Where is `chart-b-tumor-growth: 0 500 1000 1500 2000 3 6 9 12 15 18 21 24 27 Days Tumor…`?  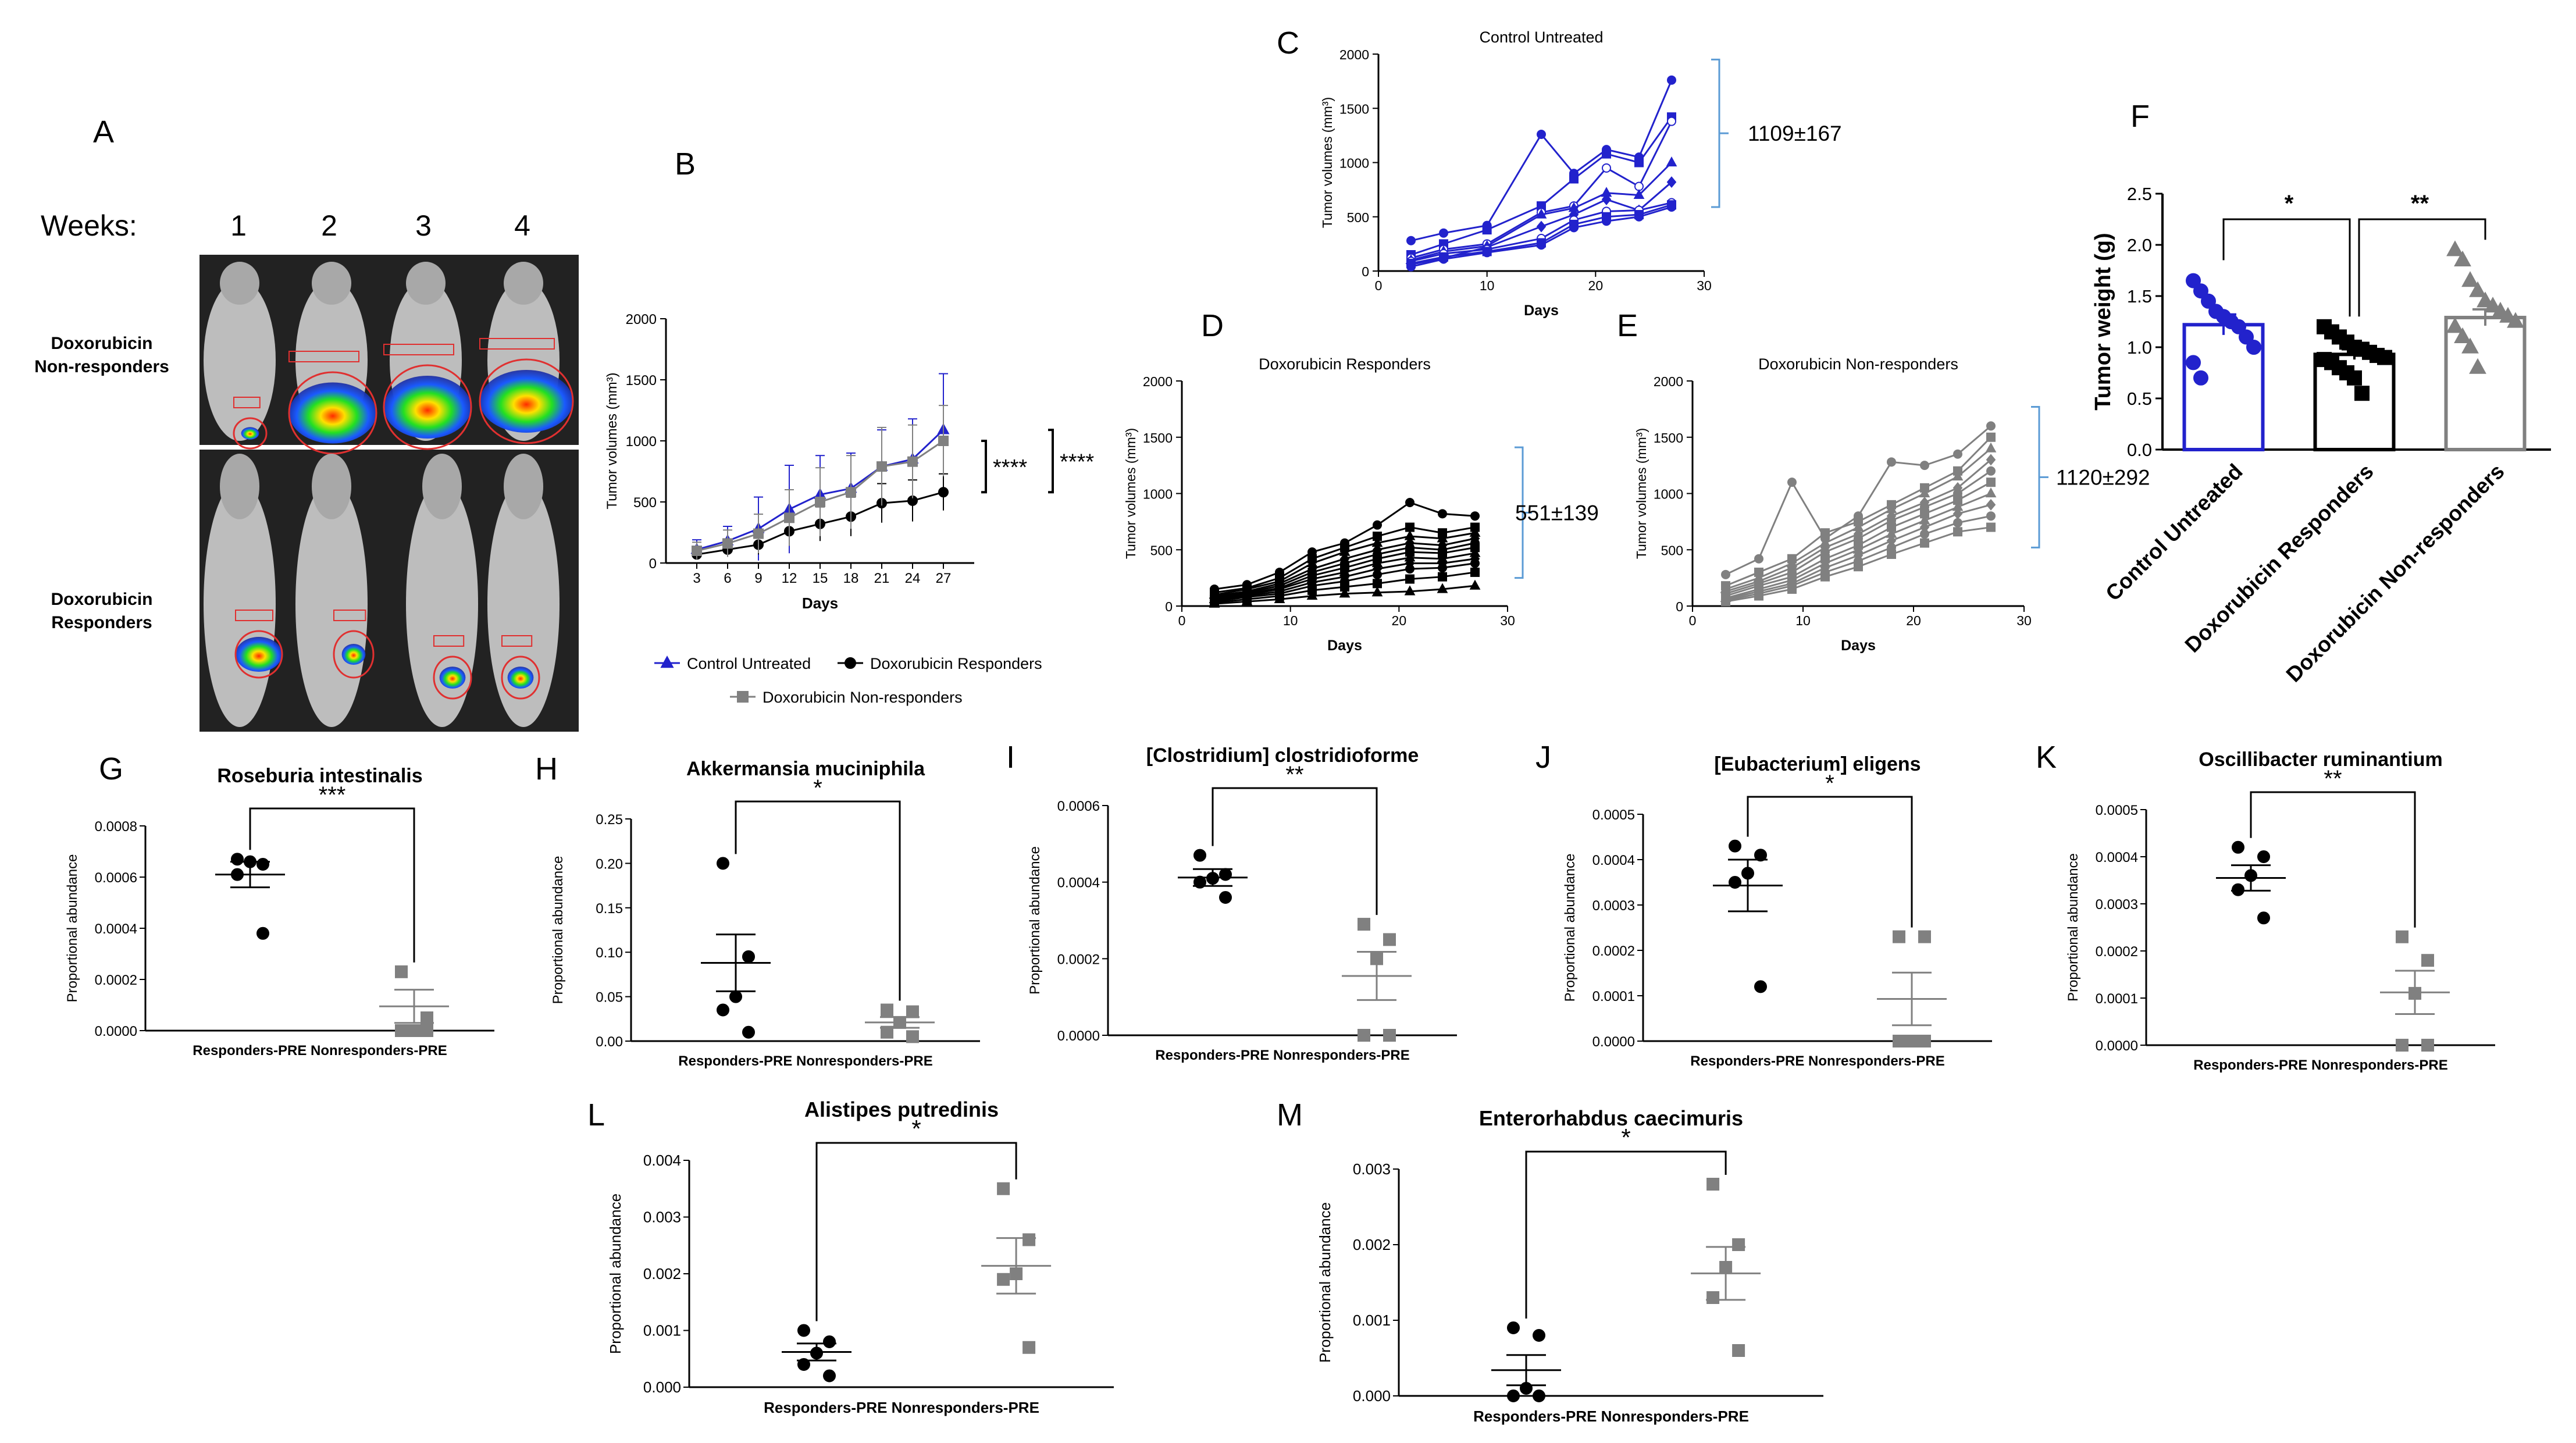
chart-b-tumor-growth: 0 500 1000 1500 2000 3 6 9 12 15 18 21 24 27 Days Tumor… is located at coordinates (849, 509).